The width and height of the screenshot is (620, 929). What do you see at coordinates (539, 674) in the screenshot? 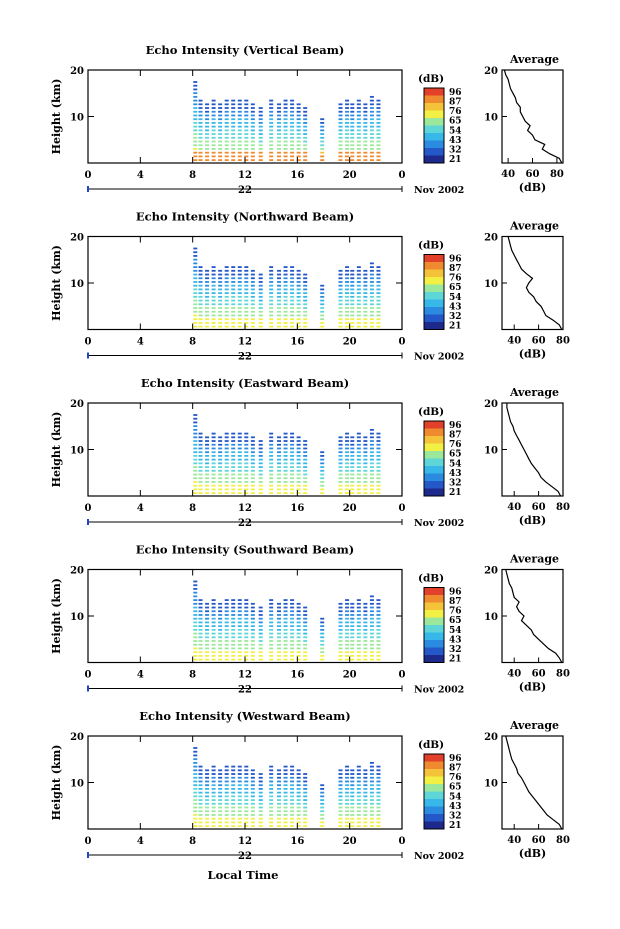
I see `profile-x-tick-label: 60` at bounding box center [539, 674].